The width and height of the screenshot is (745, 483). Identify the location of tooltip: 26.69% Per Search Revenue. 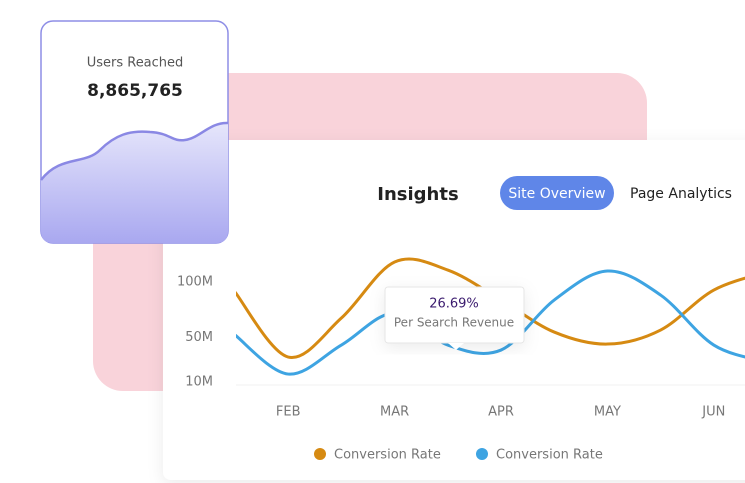
(454, 318).